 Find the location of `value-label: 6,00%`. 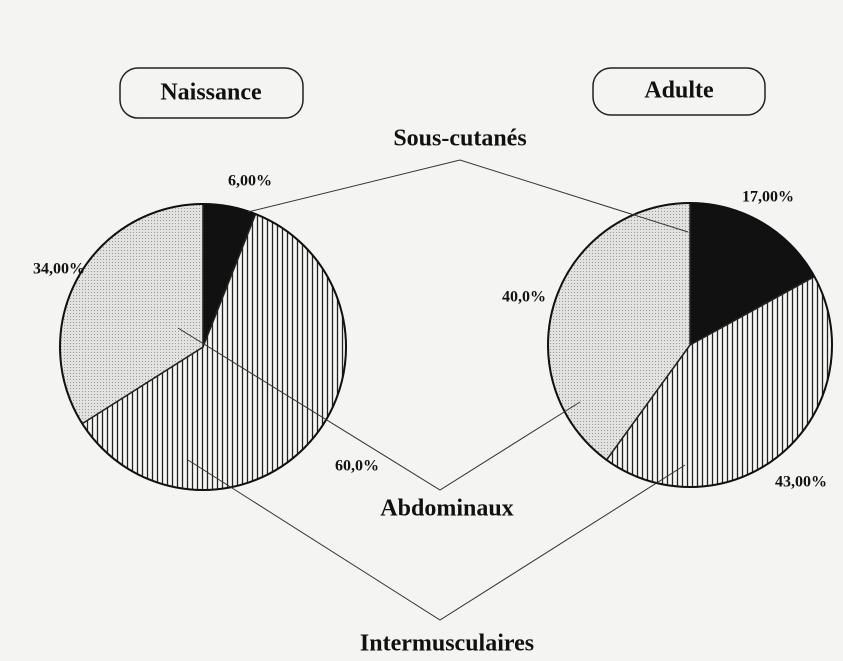

value-label: 6,00% is located at coordinates (250, 181).